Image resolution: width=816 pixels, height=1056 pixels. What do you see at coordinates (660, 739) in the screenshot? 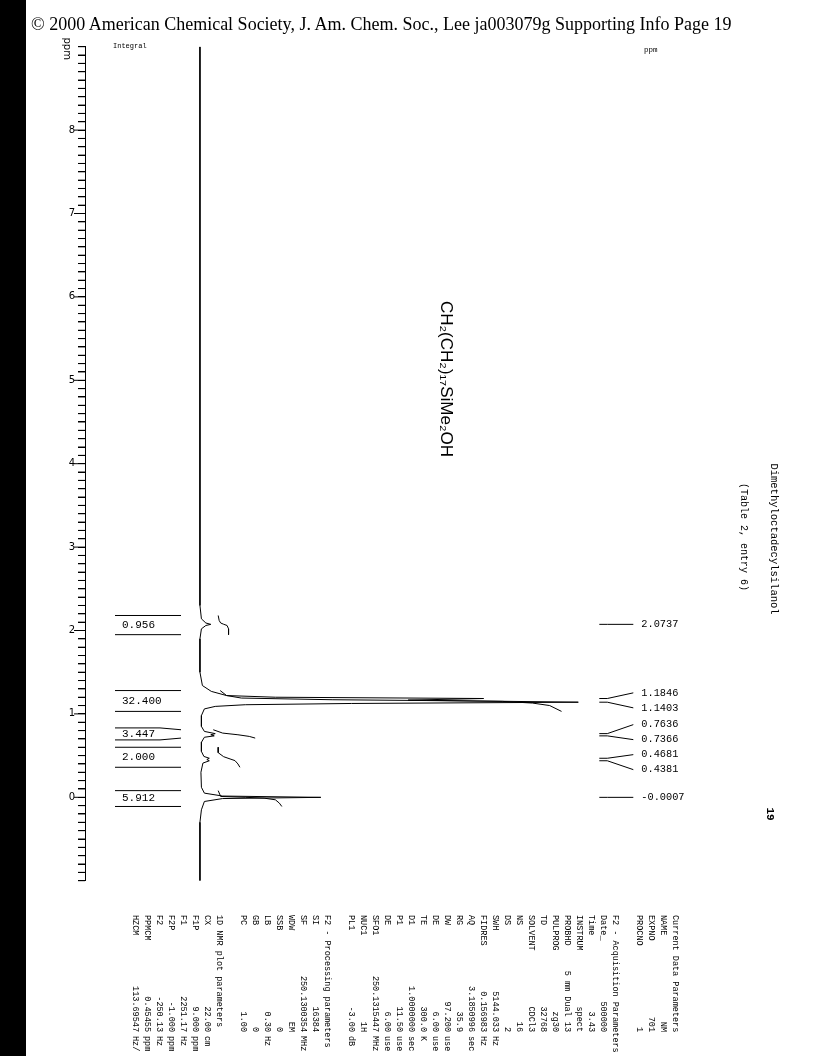
I see `text: 0.7366` at bounding box center [660, 739].